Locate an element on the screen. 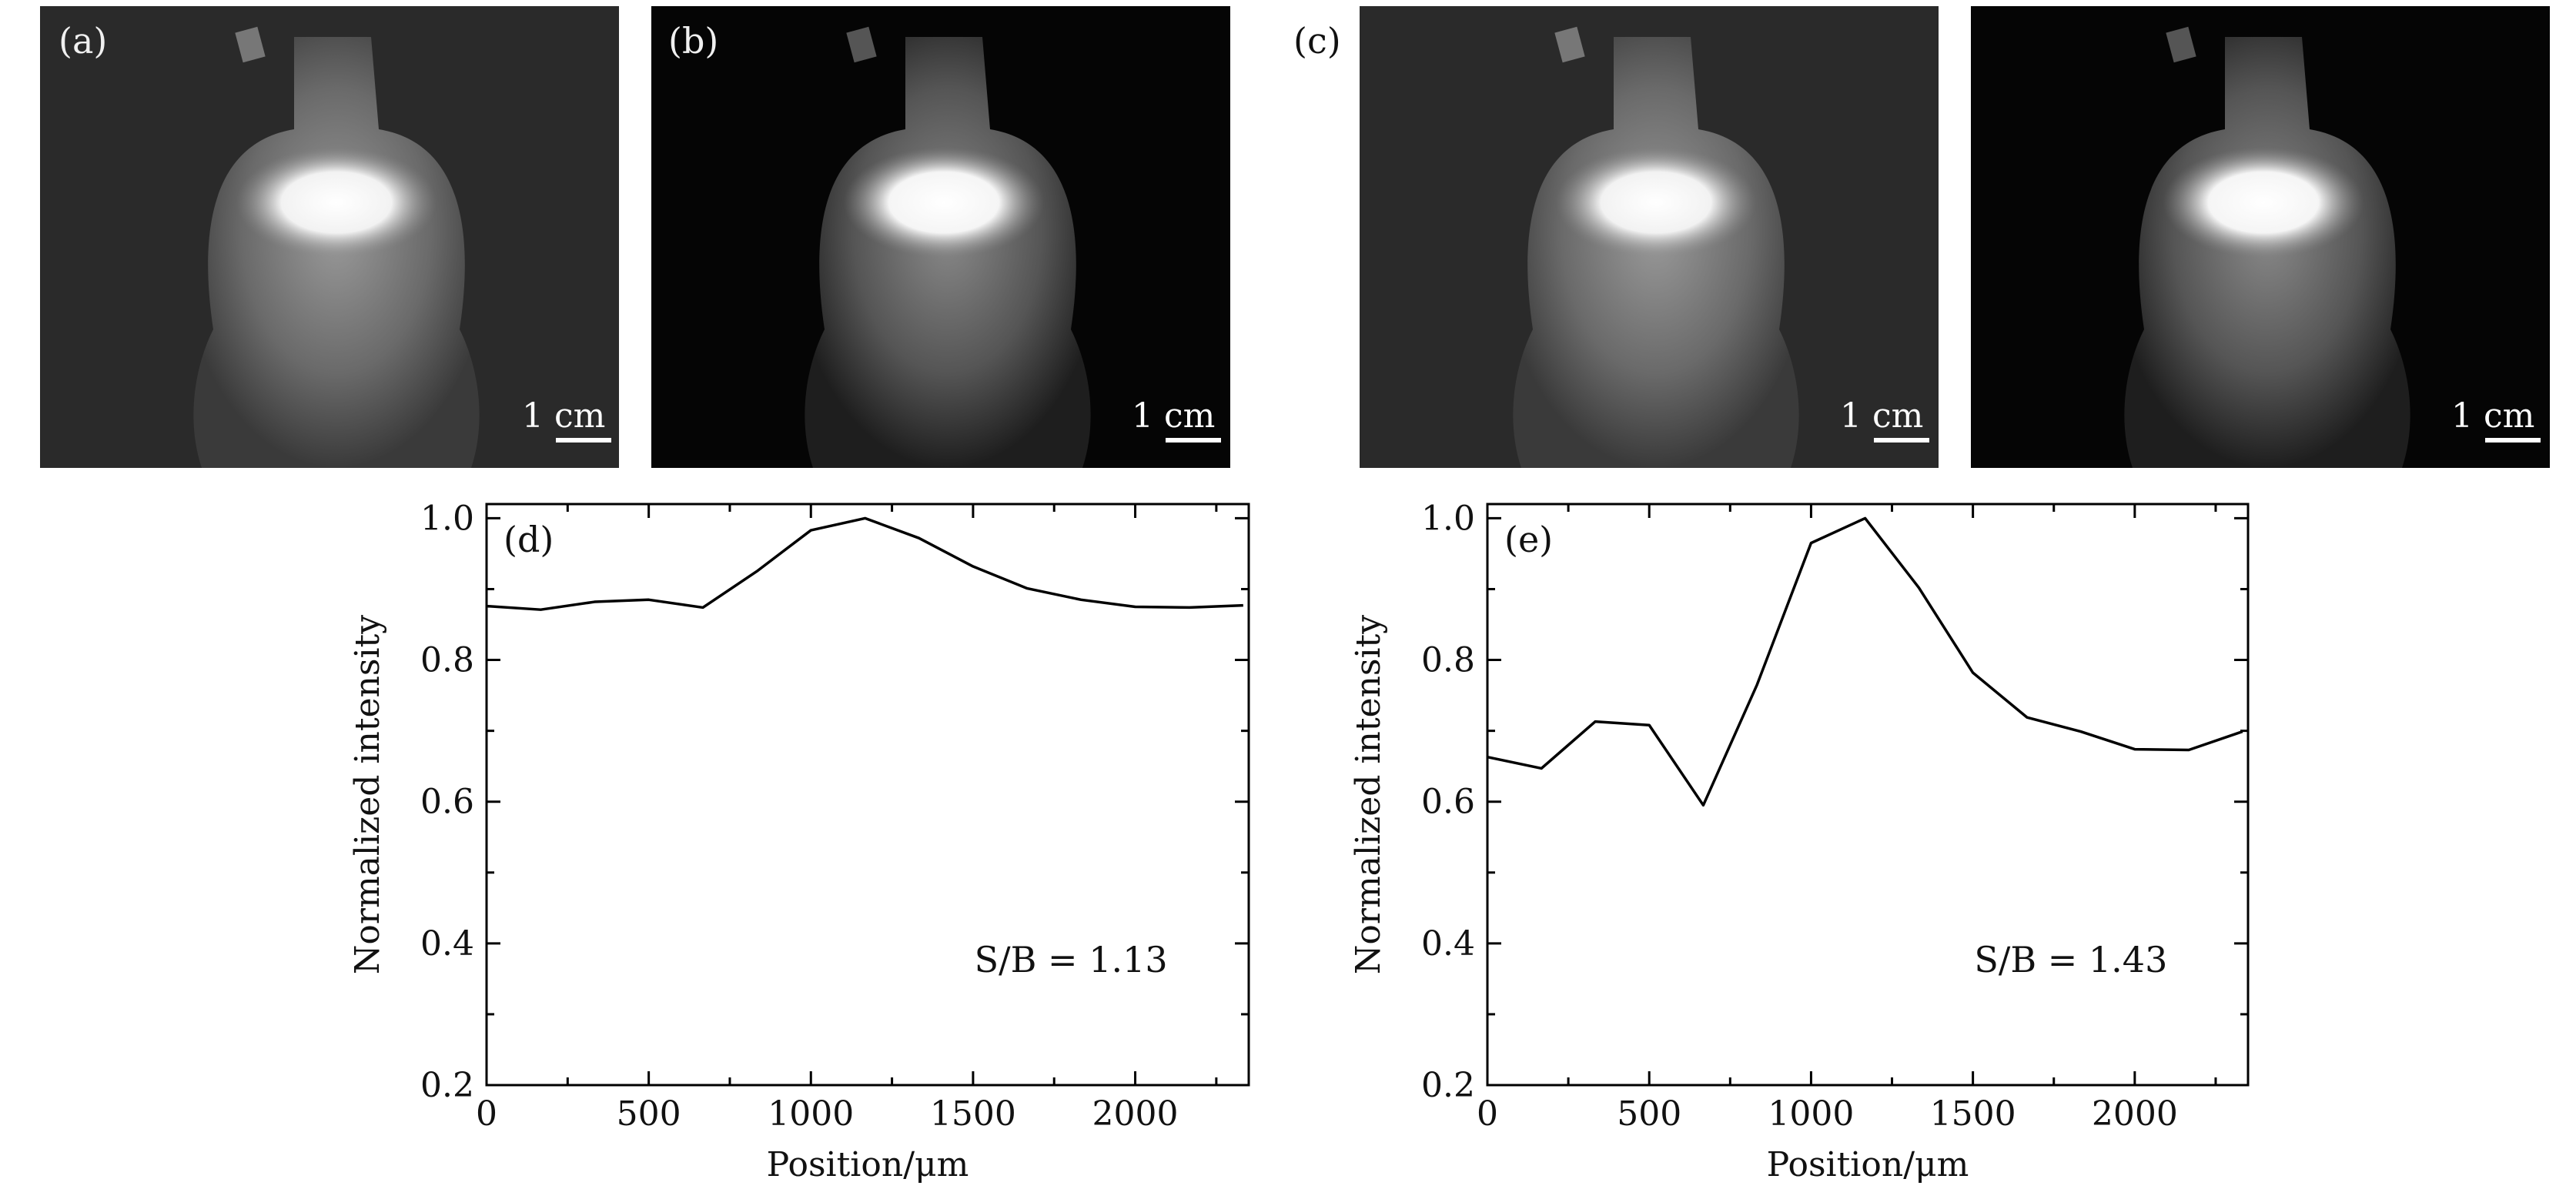 The image size is (2576, 1189). mouse-image-c2 is located at coordinates (2261, 237).